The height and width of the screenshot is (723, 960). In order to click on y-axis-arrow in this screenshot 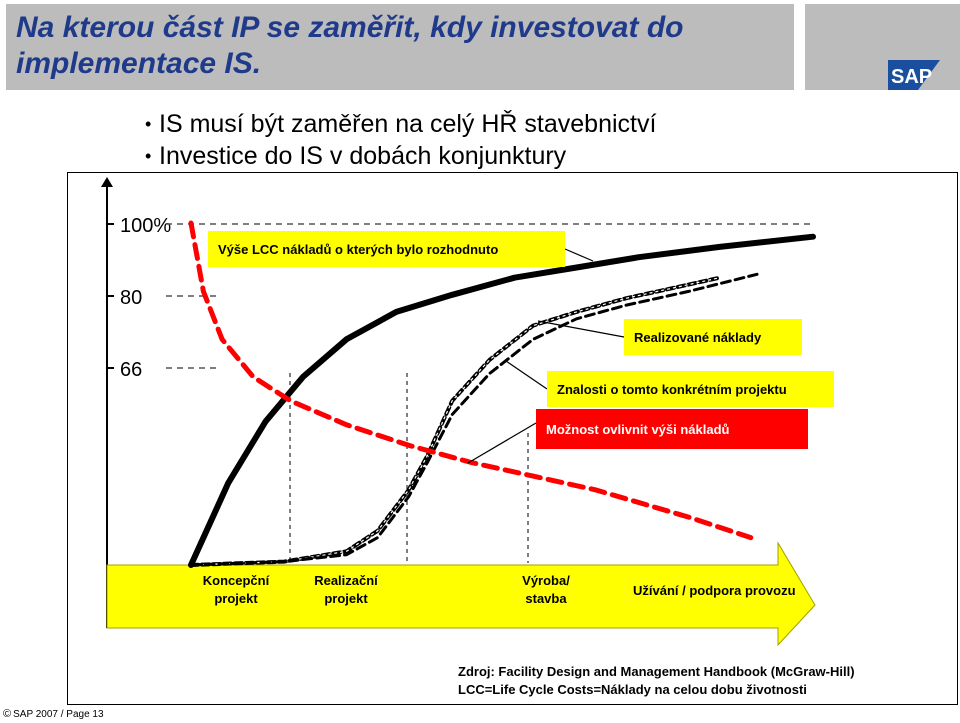, I will do `click(107, 182)`.